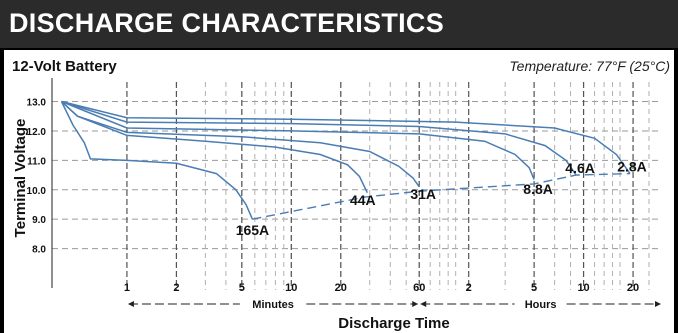  I want to click on series-label: 8.8A, so click(538, 189).